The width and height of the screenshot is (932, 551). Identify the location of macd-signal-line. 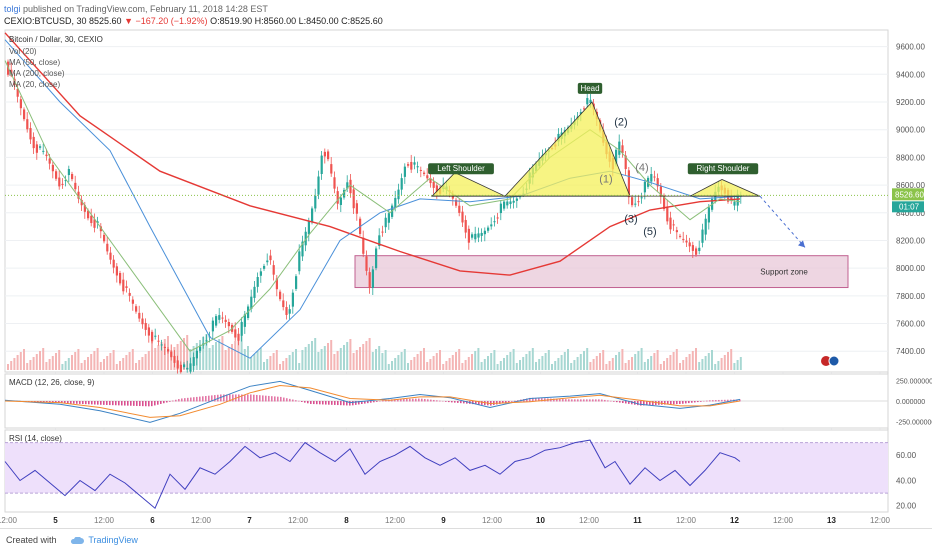
(372, 401).